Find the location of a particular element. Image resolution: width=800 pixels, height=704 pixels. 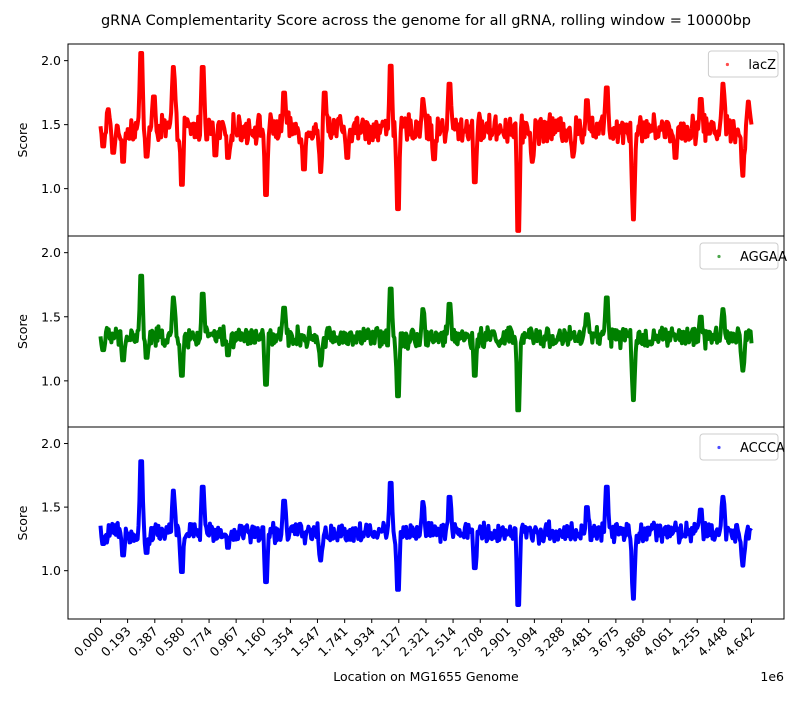

x-axis-offset-label: 1e6 is located at coordinates (772, 676).